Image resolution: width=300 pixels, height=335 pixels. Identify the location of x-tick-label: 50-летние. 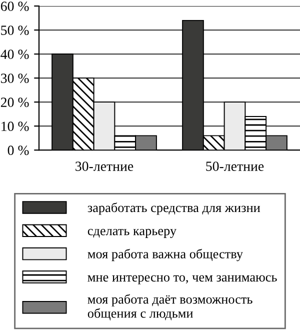
(235, 166).